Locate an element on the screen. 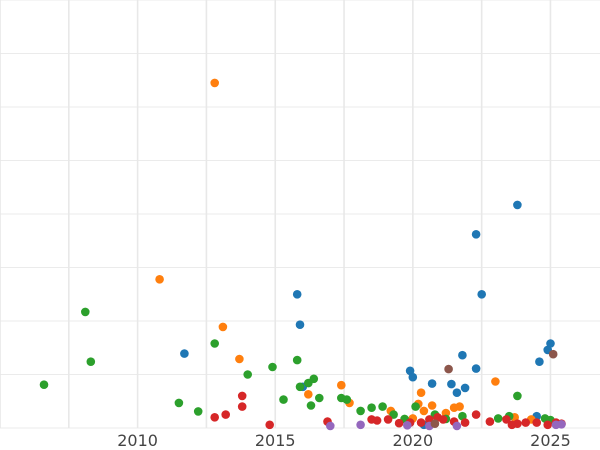 The height and width of the screenshot is (450, 600). x-tick-label-2015: 2015 is located at coordinates (275, 440).